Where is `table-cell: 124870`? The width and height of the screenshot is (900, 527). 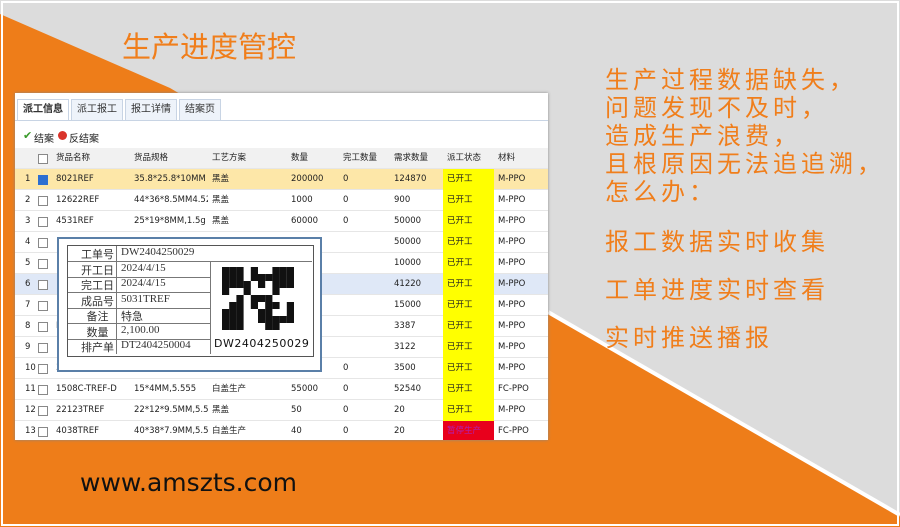
table-cell: 124870 is located at coordinates (410, 179).